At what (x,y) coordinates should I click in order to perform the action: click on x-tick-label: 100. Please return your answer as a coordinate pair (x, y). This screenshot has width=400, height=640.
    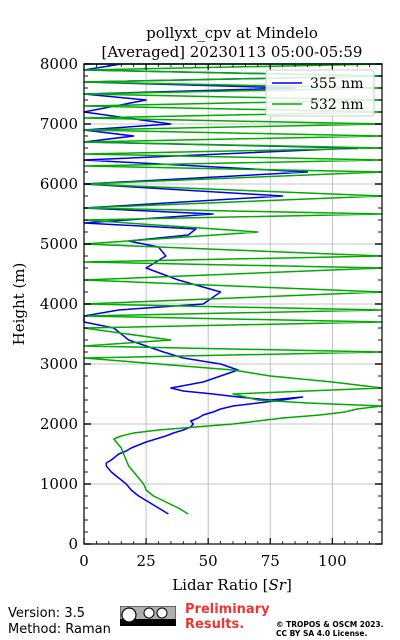
    Looking at the image, I should click on (332, 561).